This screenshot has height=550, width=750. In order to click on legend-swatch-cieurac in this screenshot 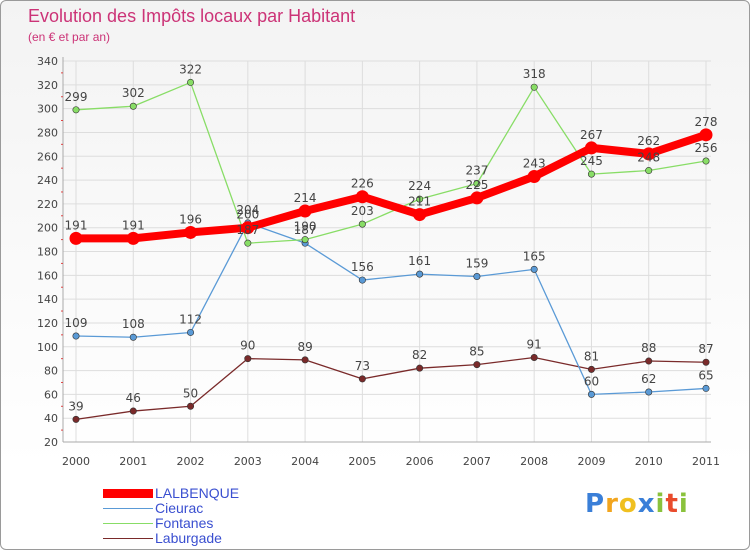, I will do `click(128, 508)`.